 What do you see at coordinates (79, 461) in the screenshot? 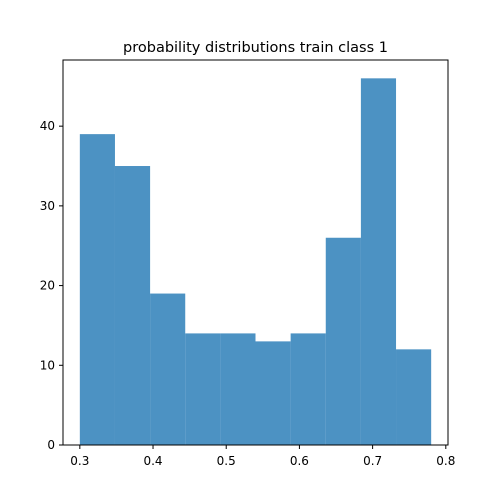
I see `x-tick-label: 0.3` at bounding box center [79, 461].